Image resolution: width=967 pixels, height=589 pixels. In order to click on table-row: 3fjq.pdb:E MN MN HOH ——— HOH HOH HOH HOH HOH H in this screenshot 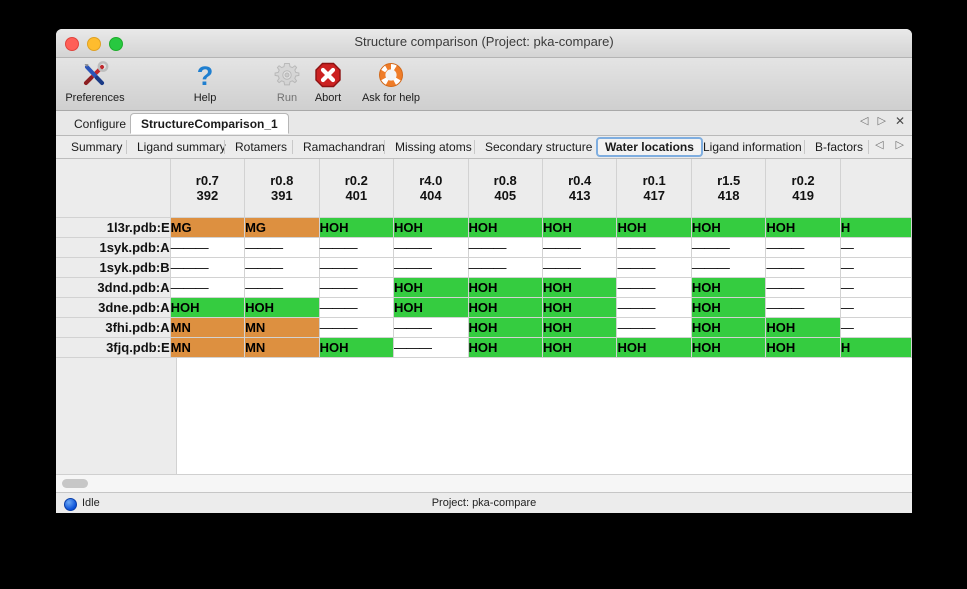, I will do `click(484, 347)`.